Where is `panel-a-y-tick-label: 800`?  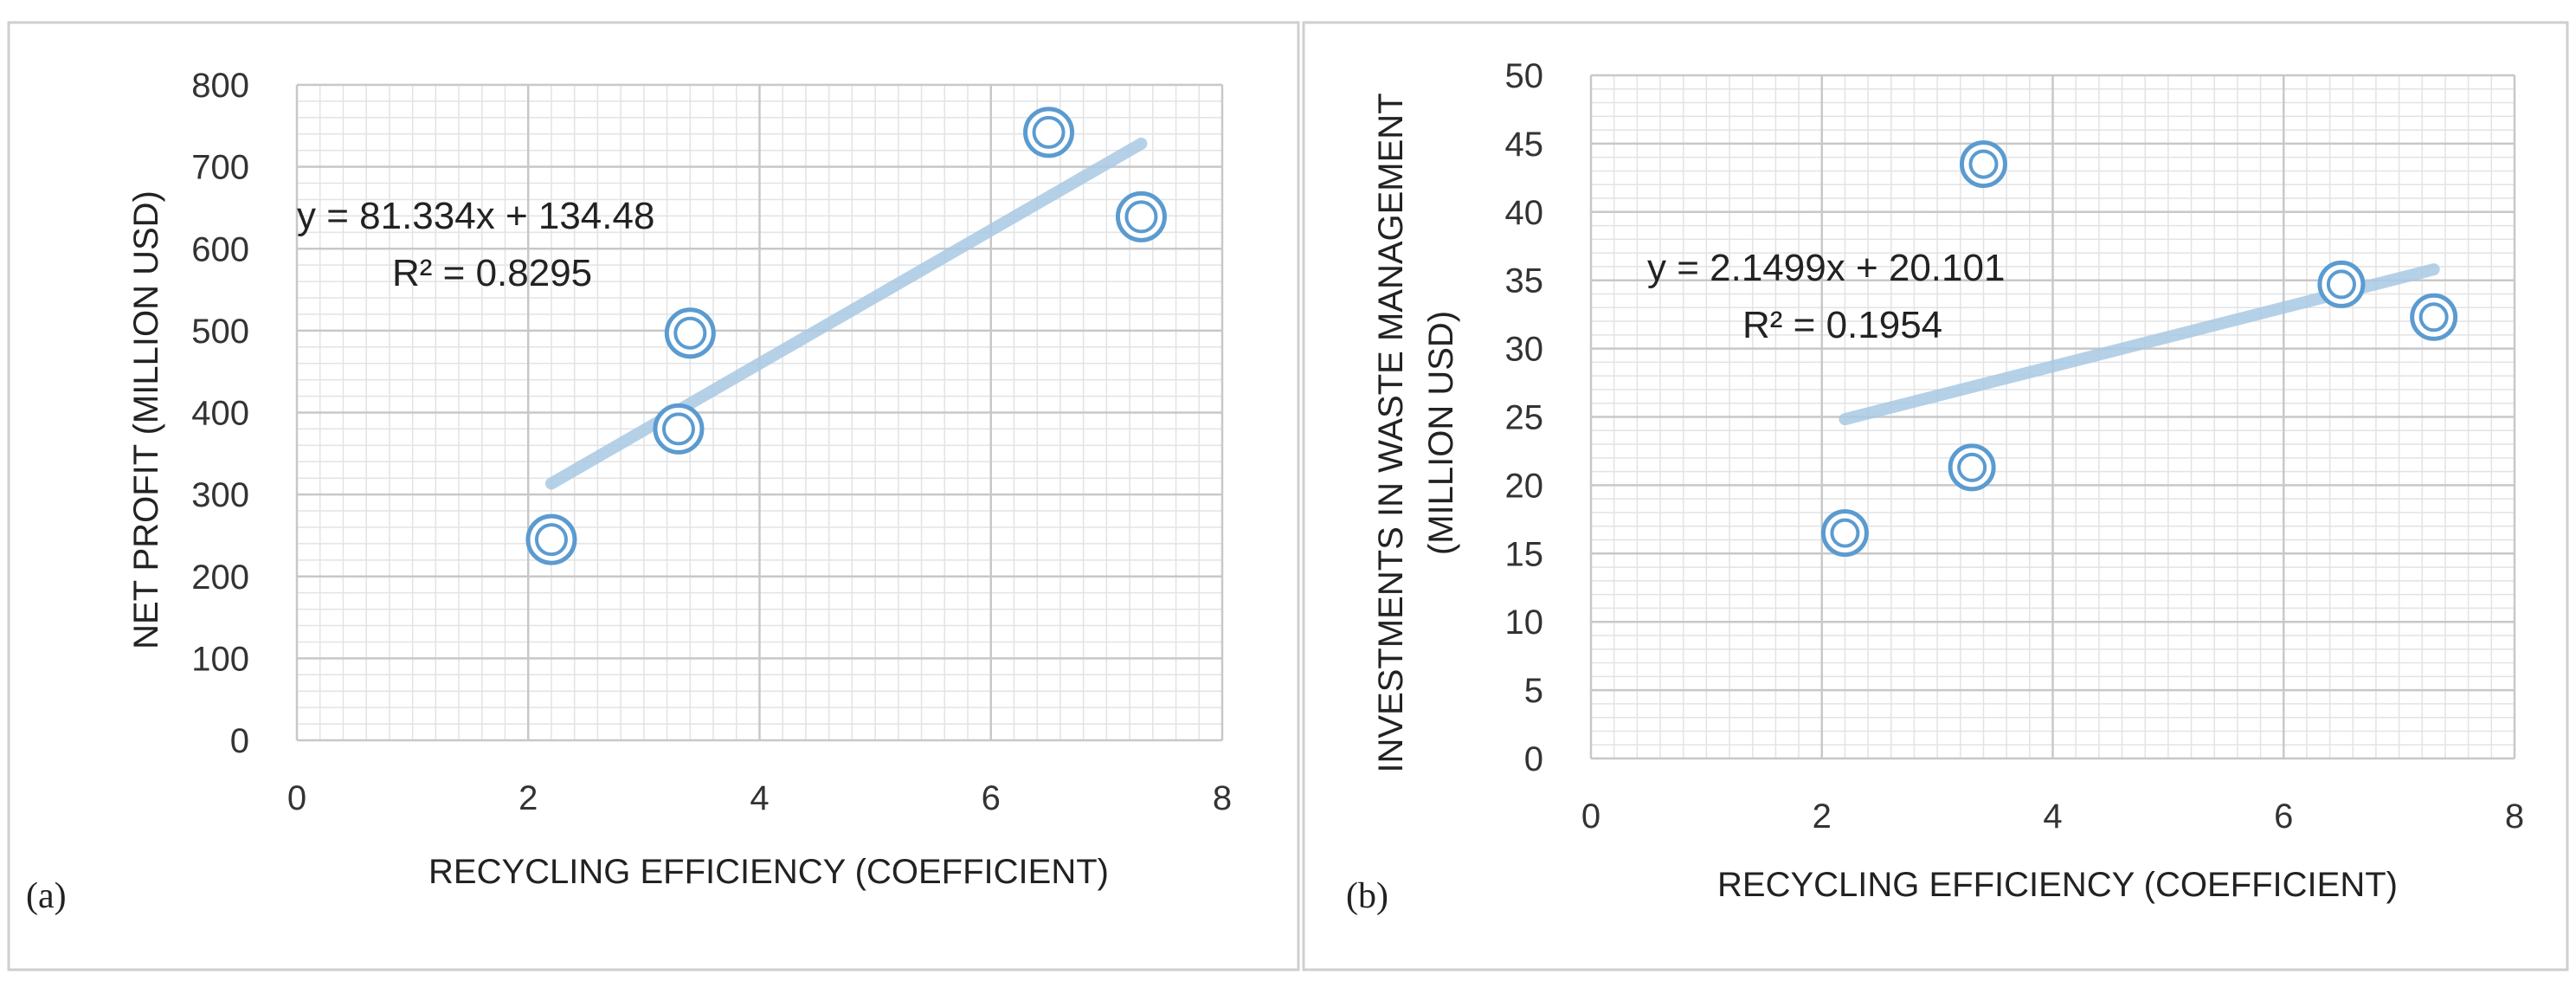 panel-a-y-tick-label: 800 is located at coordinates (220, 86).